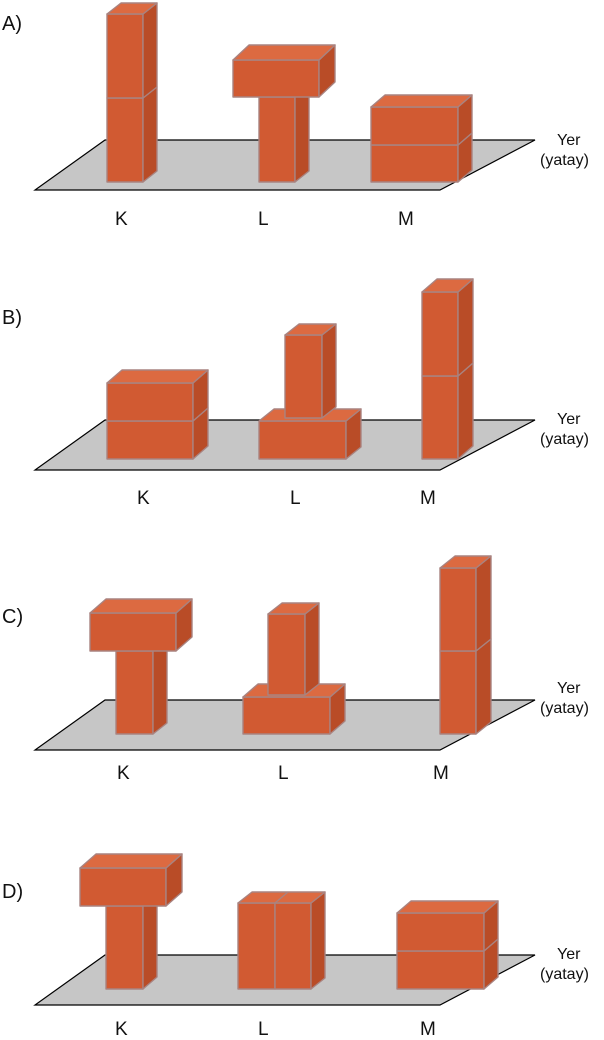 The image size is (604, 1040). Describe the element at coordinates (428, 1029) in the screenshot. I see `option-d-item-m: M` at that location.